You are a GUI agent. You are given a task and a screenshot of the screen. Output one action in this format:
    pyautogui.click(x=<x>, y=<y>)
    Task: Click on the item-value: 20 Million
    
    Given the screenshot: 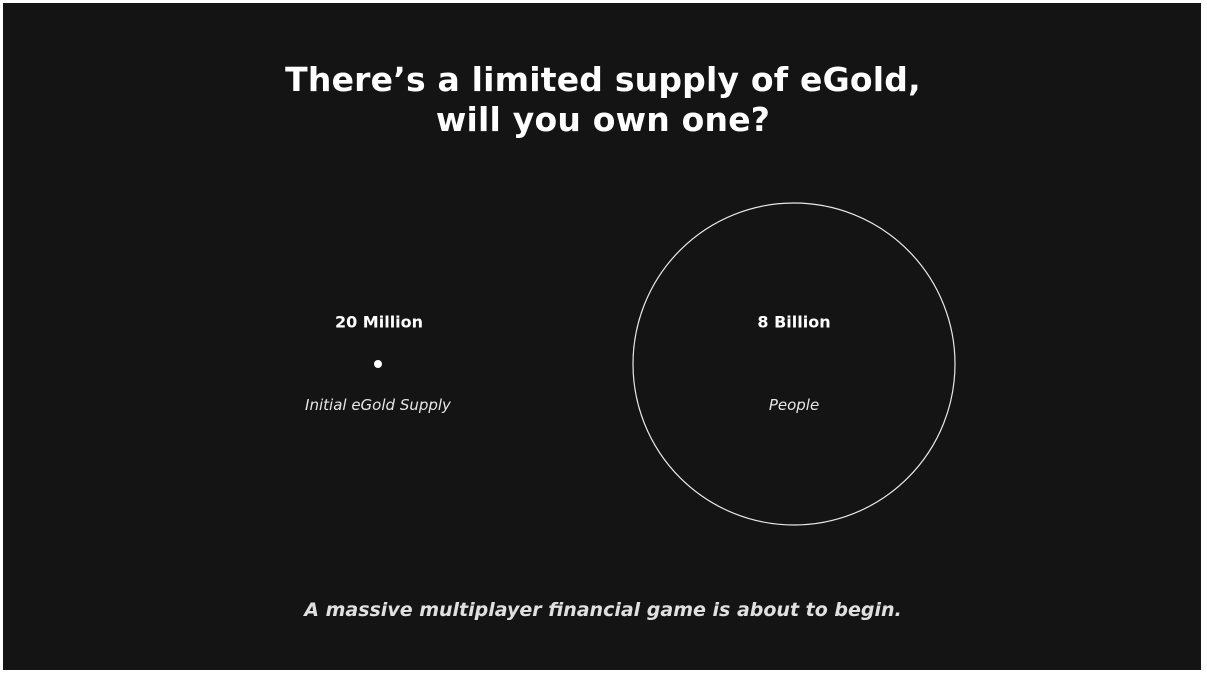 What is the action you would take?
    pyautogui.click(x=379, y=322)
    